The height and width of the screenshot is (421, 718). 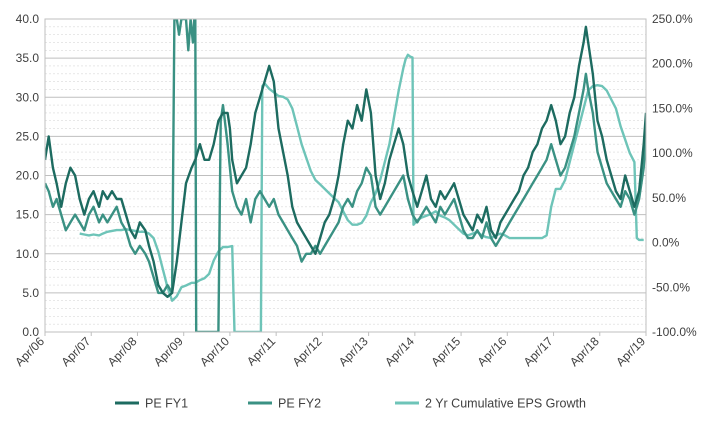 What do you see at coordinates (538, 351) in the screenshot?
I see `x-tick-label: Apr/17` at bounding box center [538, 351].